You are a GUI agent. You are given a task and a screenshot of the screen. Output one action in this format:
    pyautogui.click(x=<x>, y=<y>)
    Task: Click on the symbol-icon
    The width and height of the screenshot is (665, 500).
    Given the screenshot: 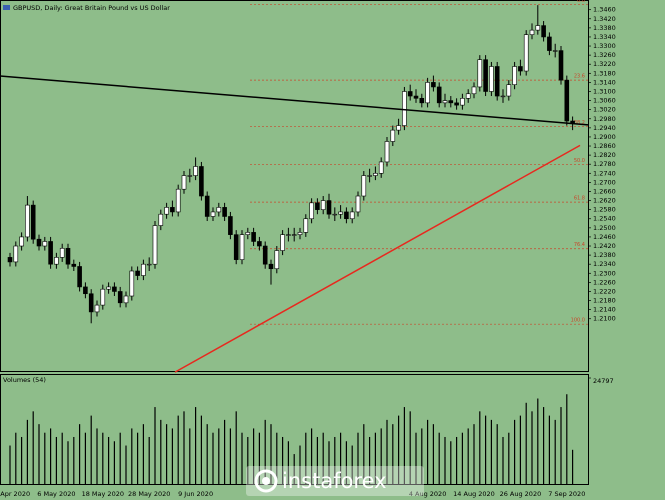 What is the action you would take?
    pyautogui.click(x=6, y=7)
    